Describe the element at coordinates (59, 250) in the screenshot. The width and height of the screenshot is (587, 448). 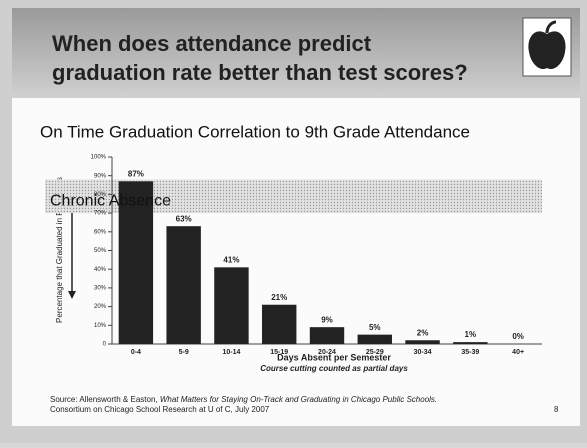
I see `y-axis-label: Percentage that Graduated in Four Years` at that location.